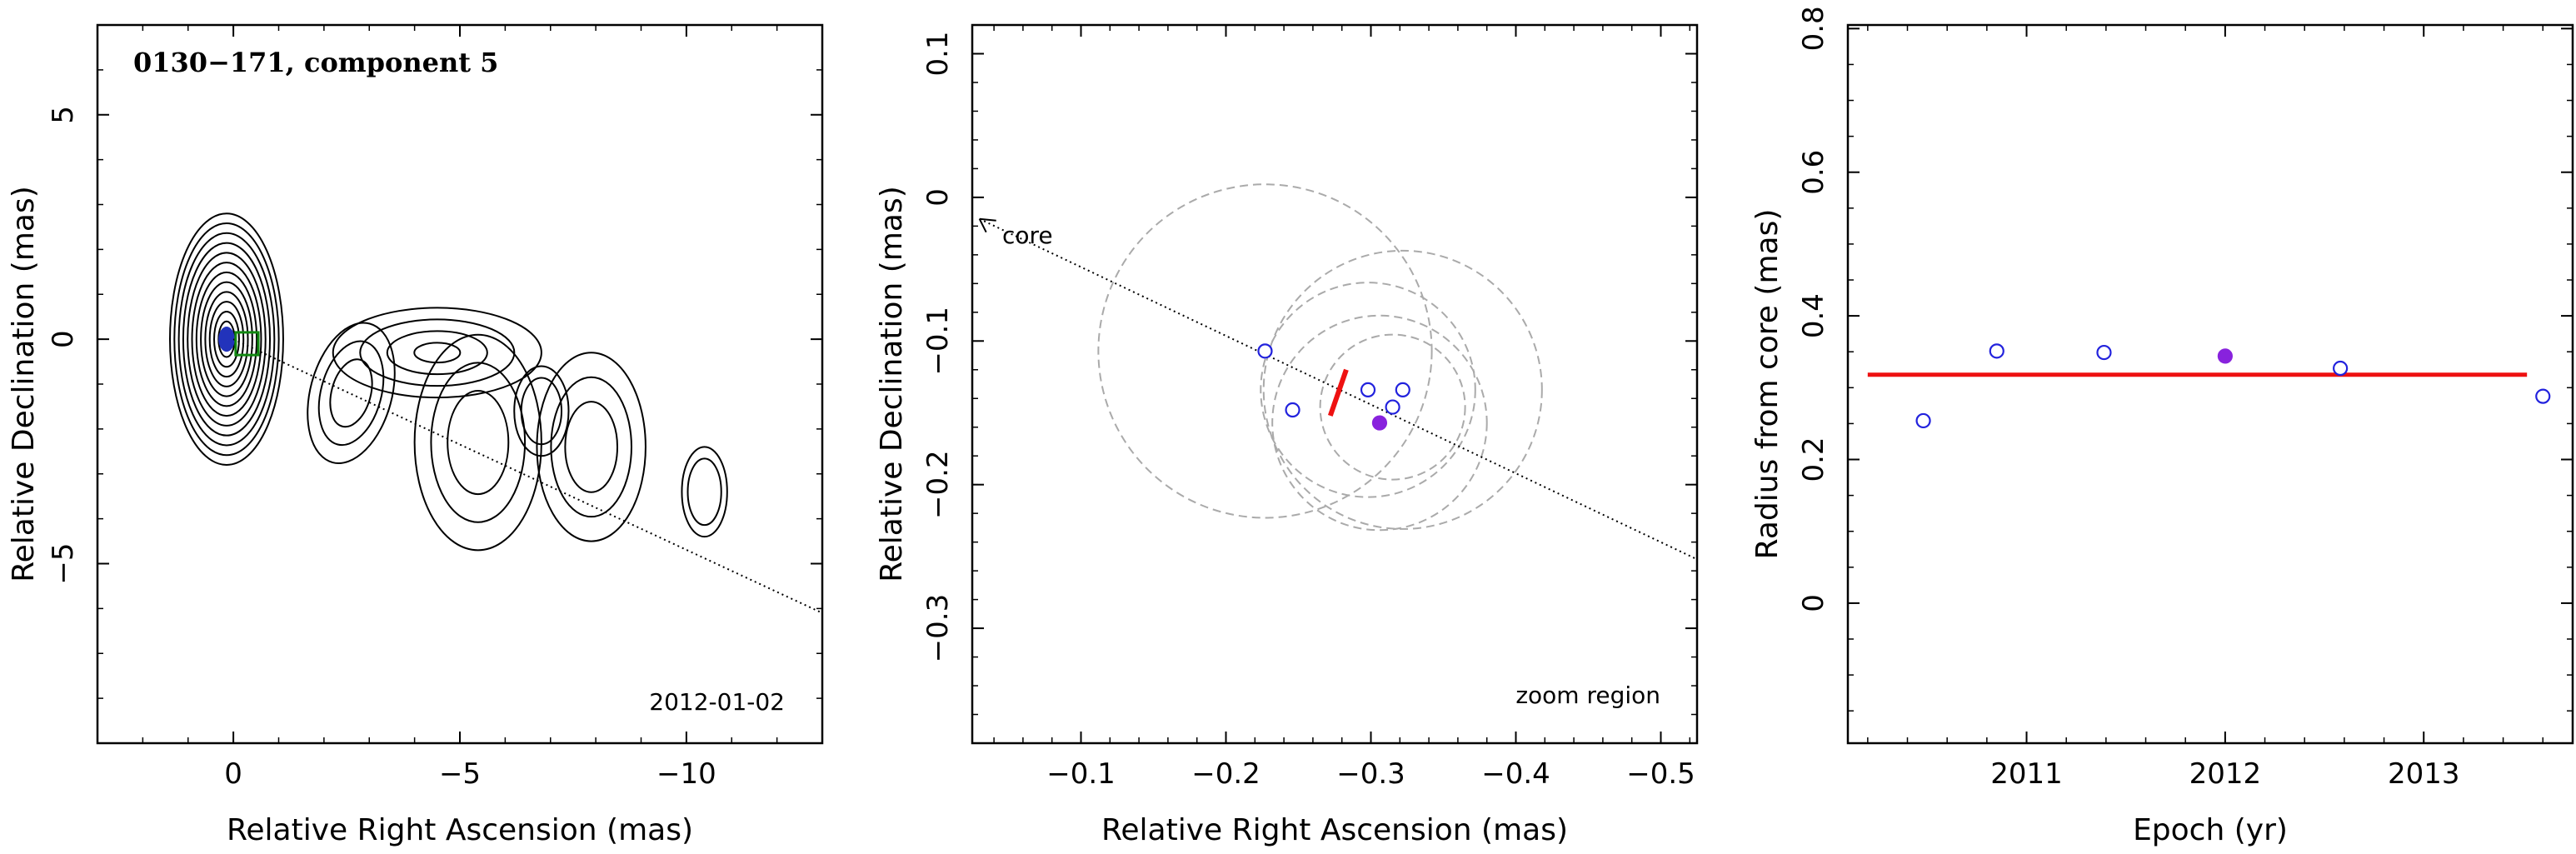  Describe the element at coordinates (2225, 774) in the screenshot. I see `x-tick-label: 2012` at that location.